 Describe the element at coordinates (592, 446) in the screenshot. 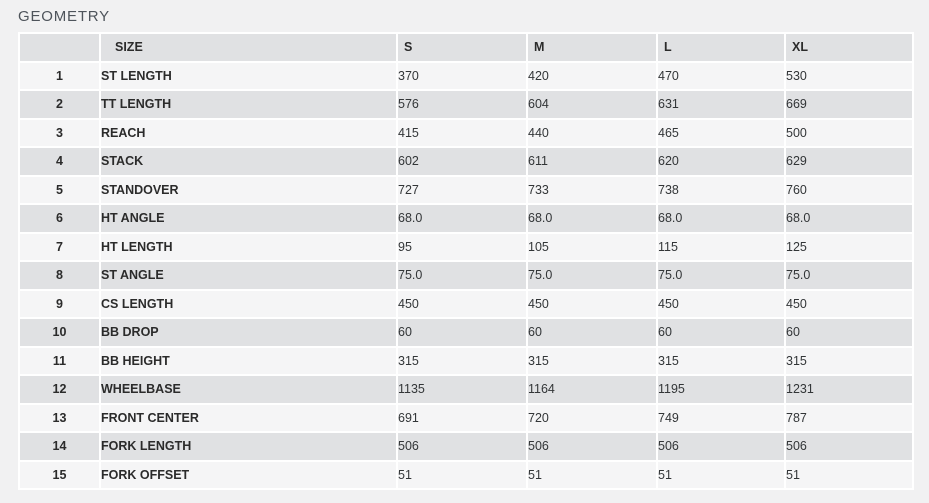

I see `value-cell-m: 506` at that location.